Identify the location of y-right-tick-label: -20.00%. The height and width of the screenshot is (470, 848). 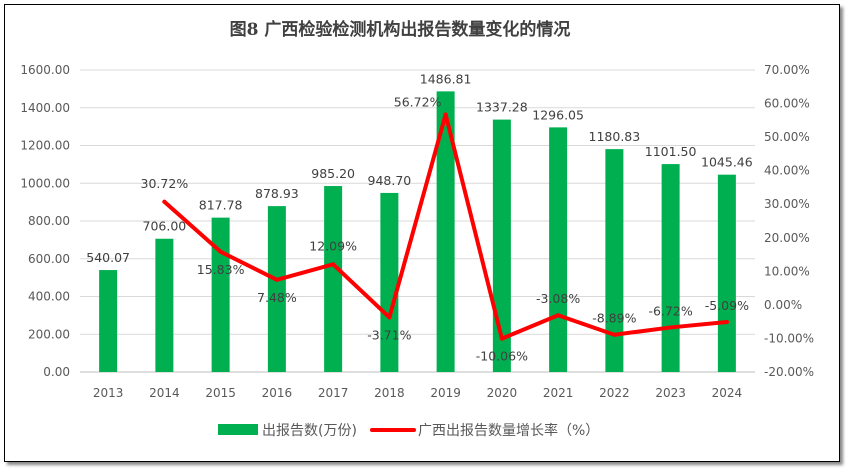
(789, 372).